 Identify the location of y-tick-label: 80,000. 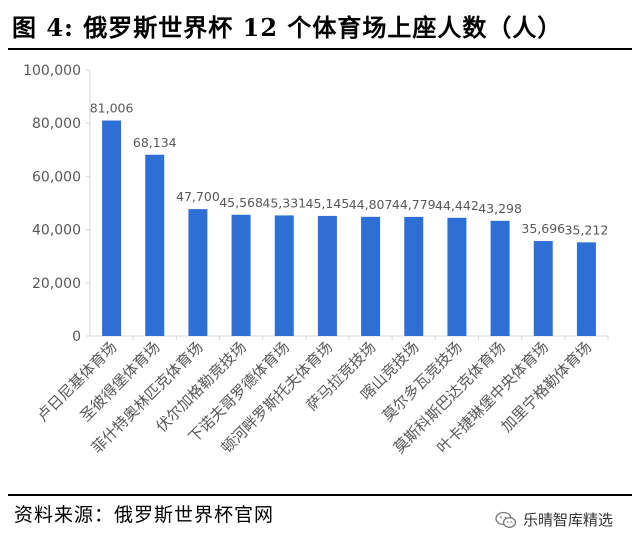
(56, 124).